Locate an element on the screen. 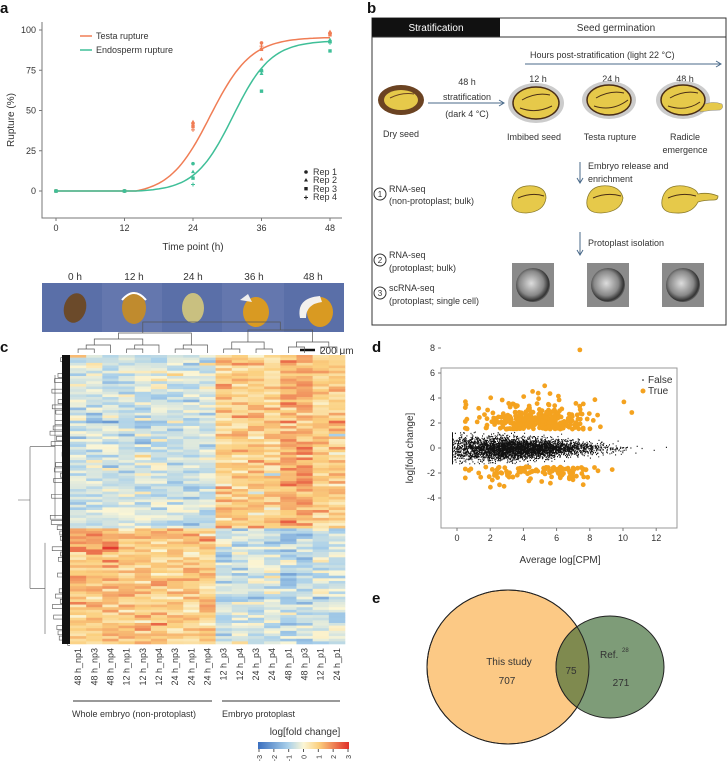  dry-seed-label: Dry seed is located at coordinates (401, 134).